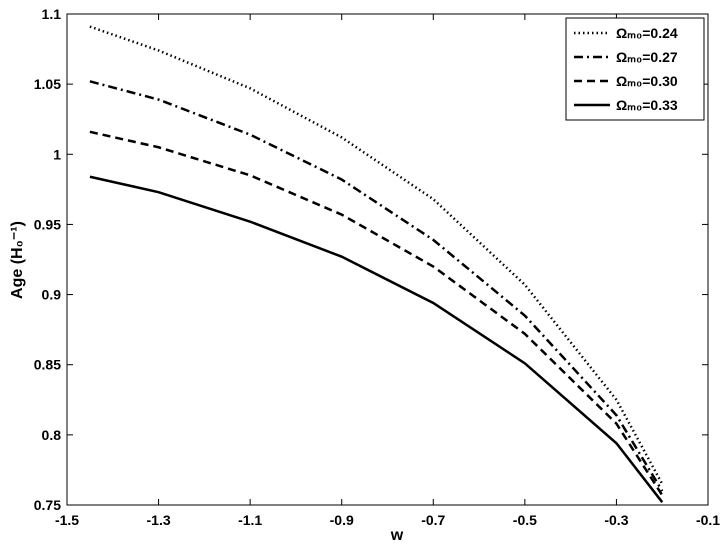  Describe the element at coordinates (52, 14) in the screenshot. I see `y-tick-label: 1.1` at that location.